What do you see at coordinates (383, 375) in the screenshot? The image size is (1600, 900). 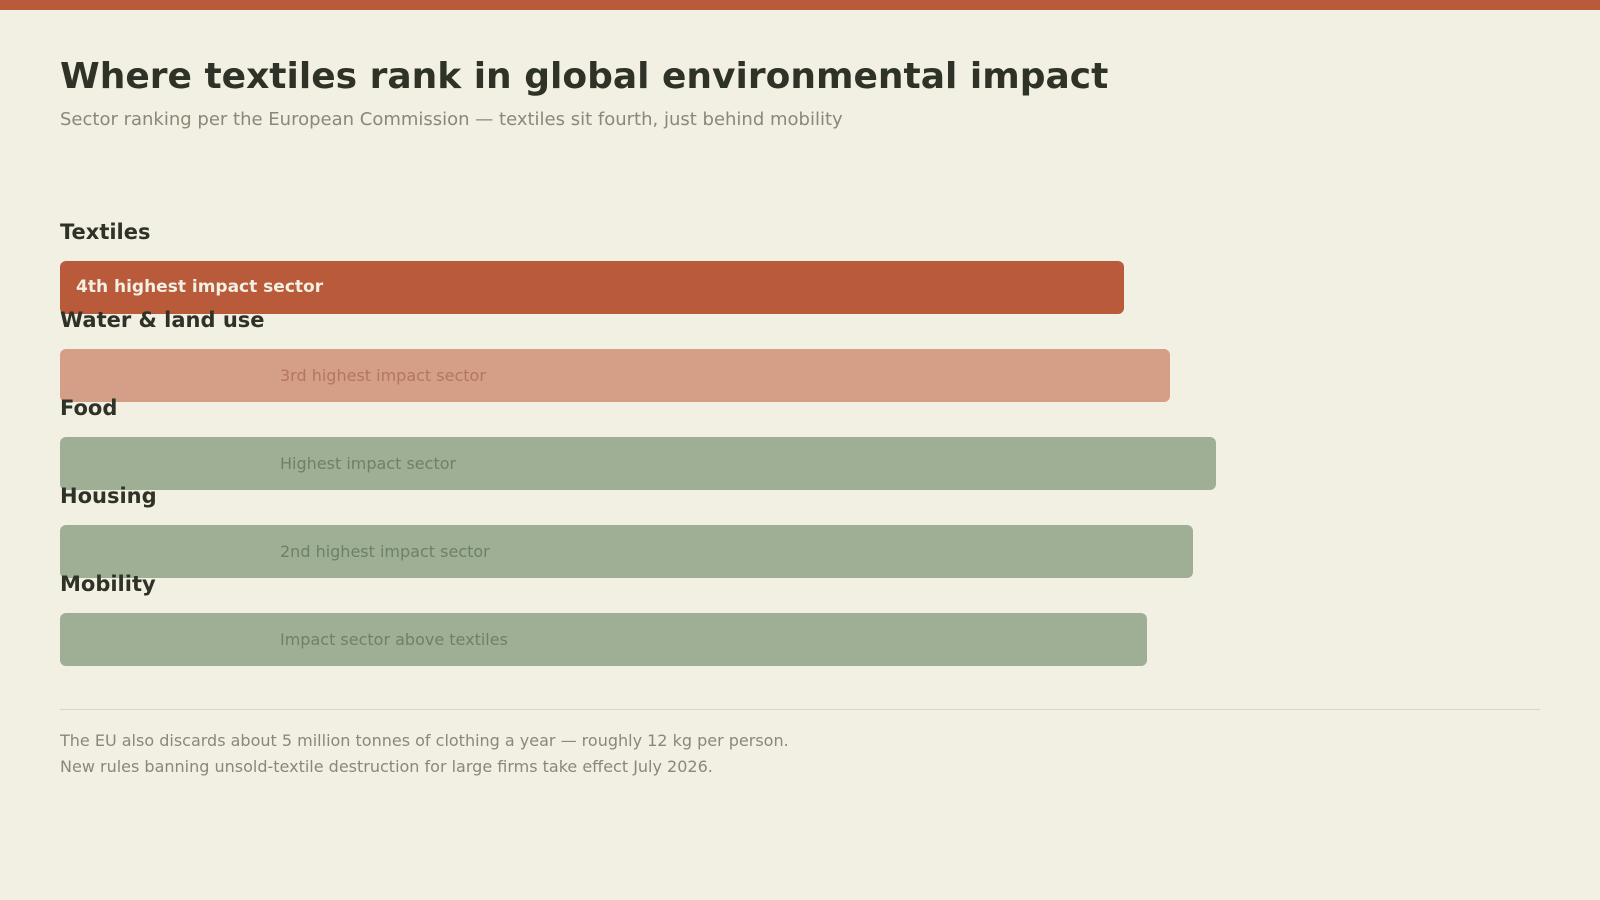 I see `bar-label-water-land-use: 3rd highest impact sector` at bounding box center [383, 375].